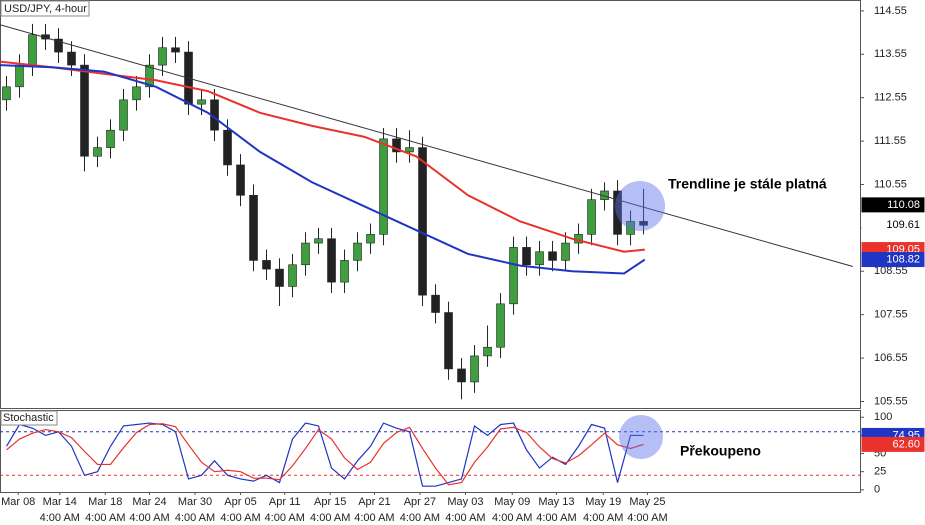 Image resolution: width=925 pixels, height=525 pixels. Describe the element at coordinates (891, 315) in the screenshot. I see `y-tick-label: 107.55` at that location.